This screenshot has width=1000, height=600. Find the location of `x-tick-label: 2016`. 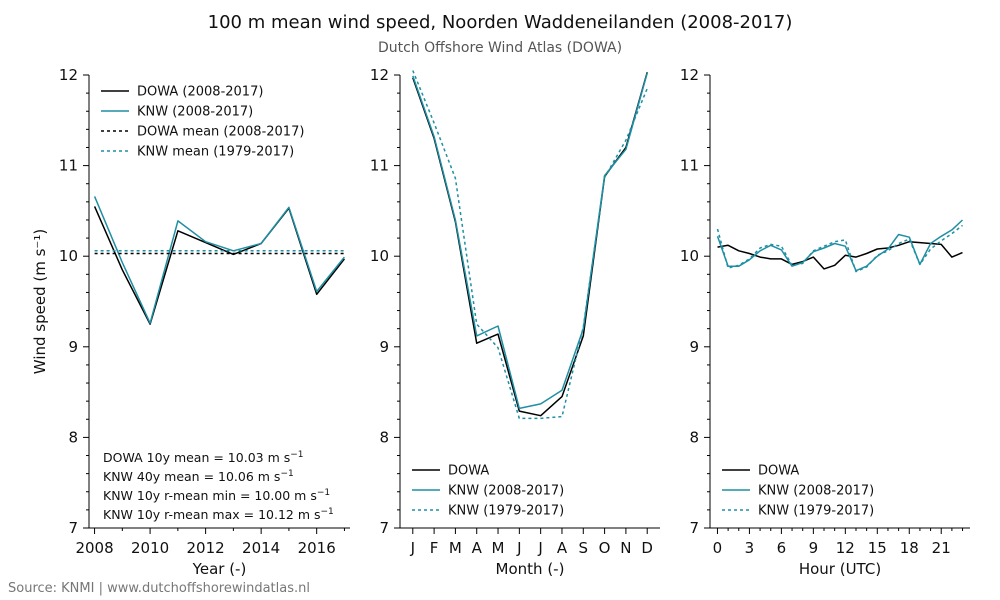

x-tick-label: 2016 is located at coordinates (317, 548).